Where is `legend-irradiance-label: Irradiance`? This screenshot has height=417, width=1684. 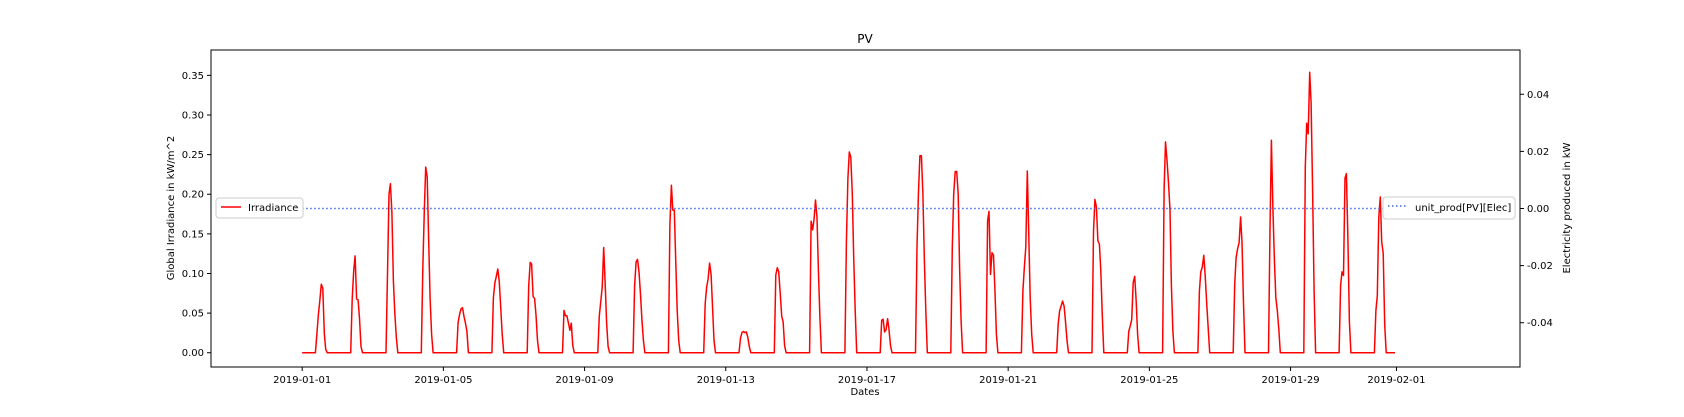
legend-irradiance-label: Irradiance is located at coordinates (273, 208).